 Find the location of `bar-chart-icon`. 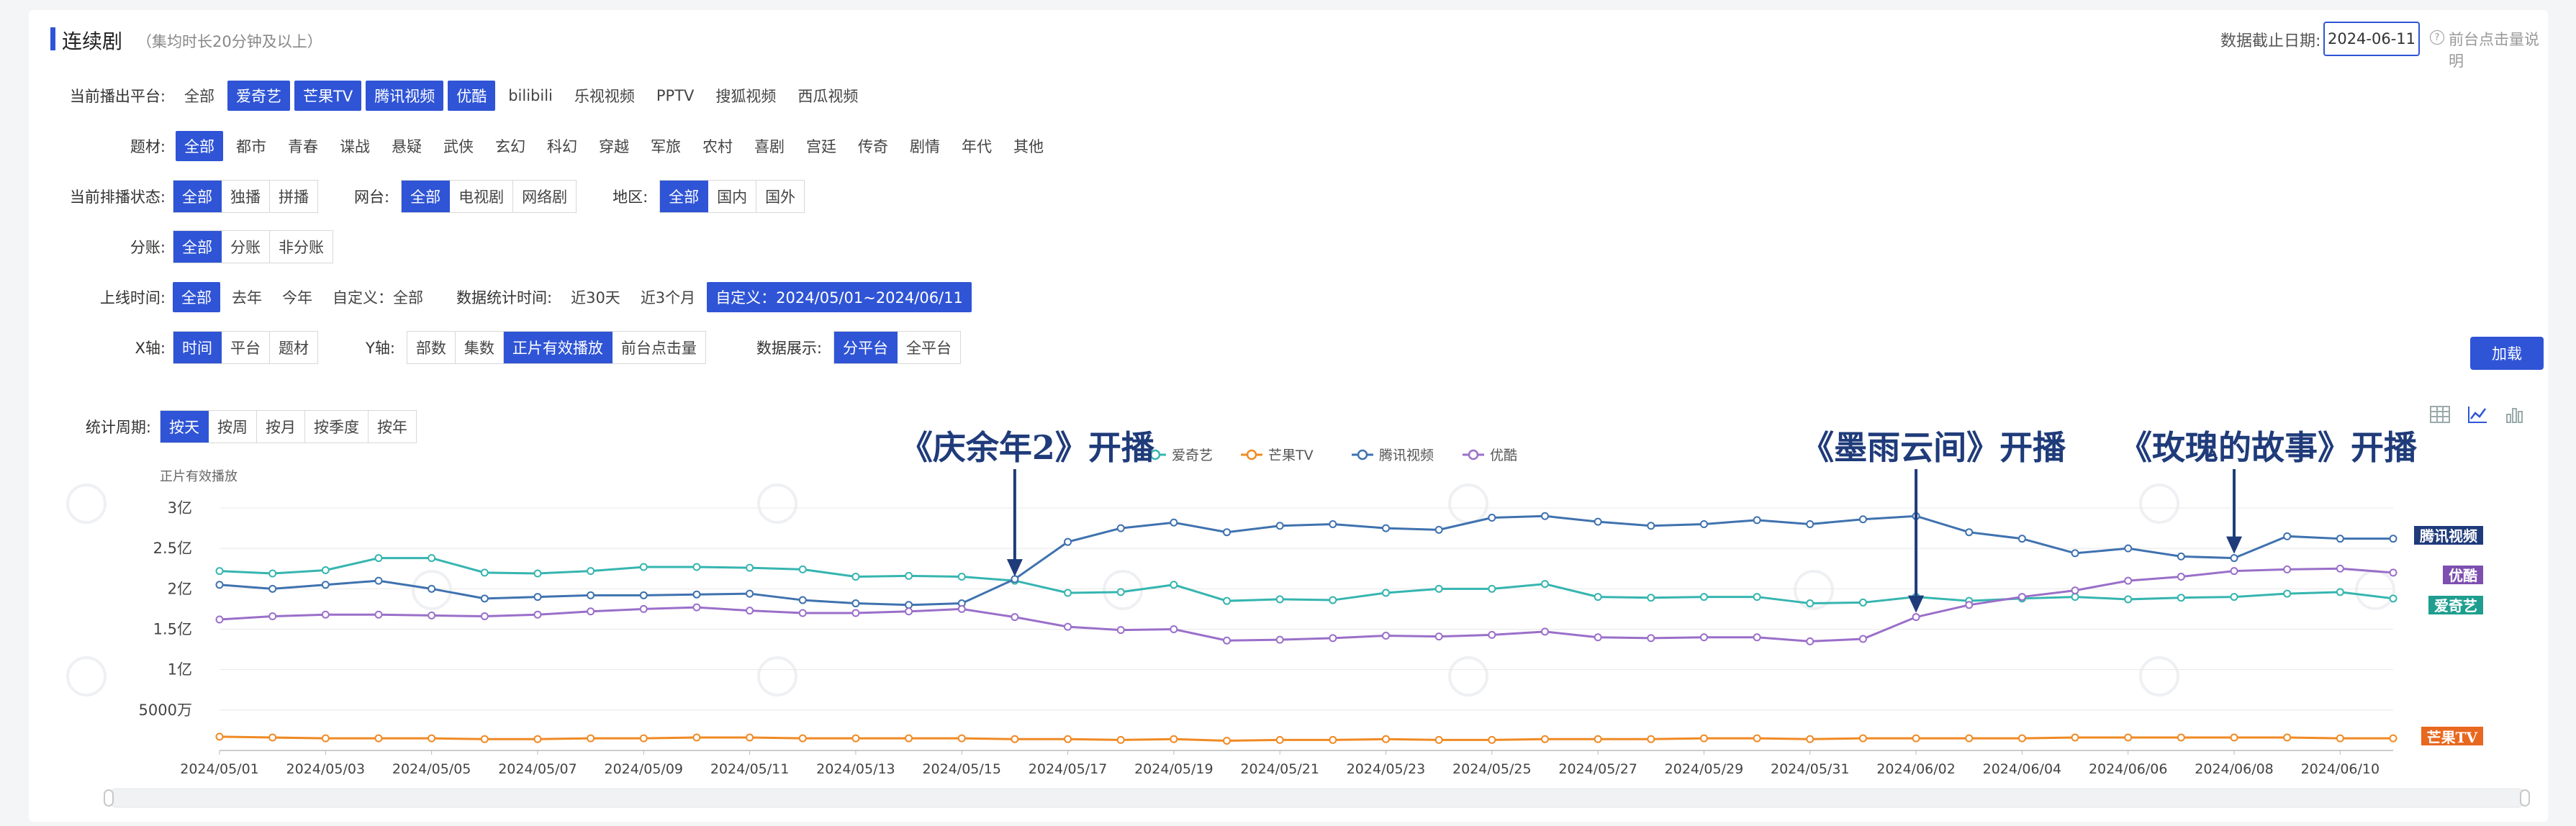

bar-chart-icon is located at coordinates (2515, 414).